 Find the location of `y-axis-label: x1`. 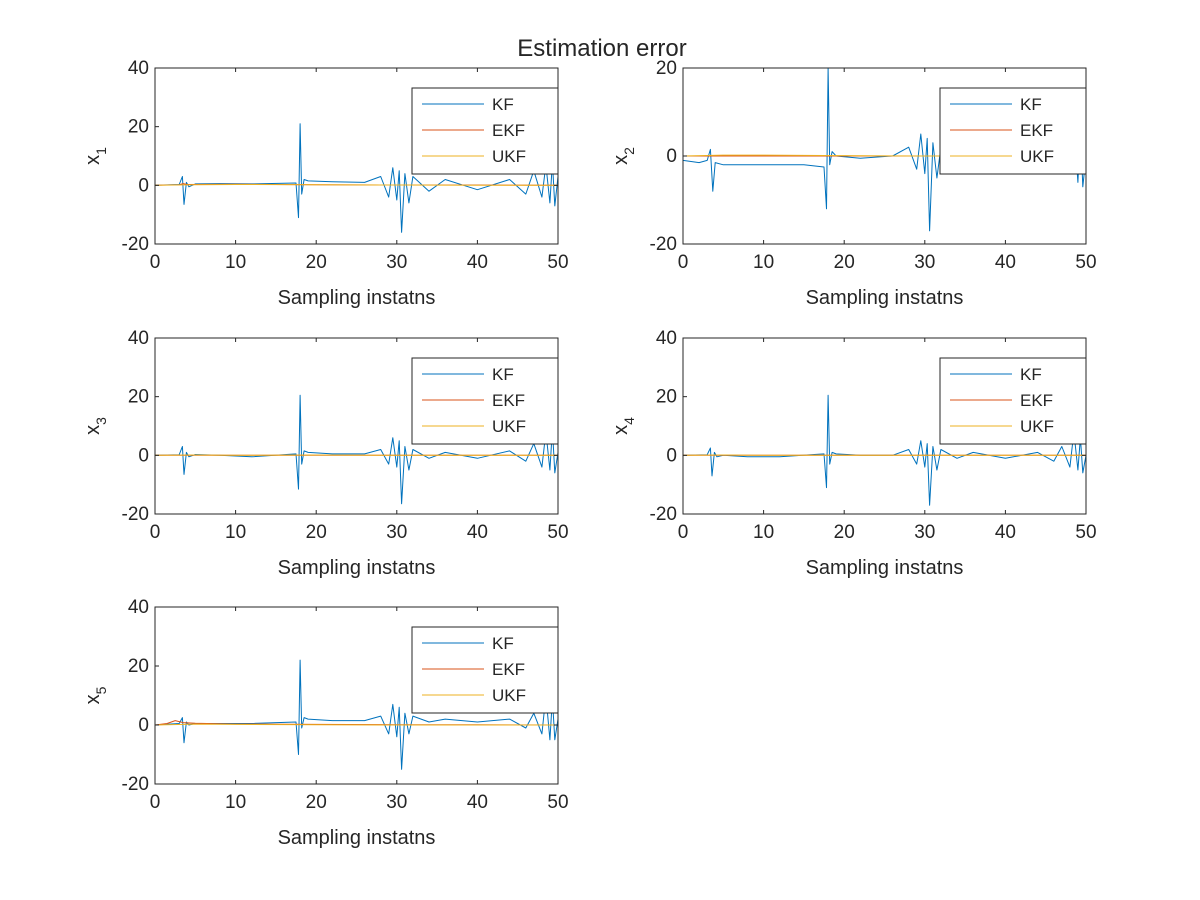

y-axis-label: x1 is located at coordinates (95, 156).